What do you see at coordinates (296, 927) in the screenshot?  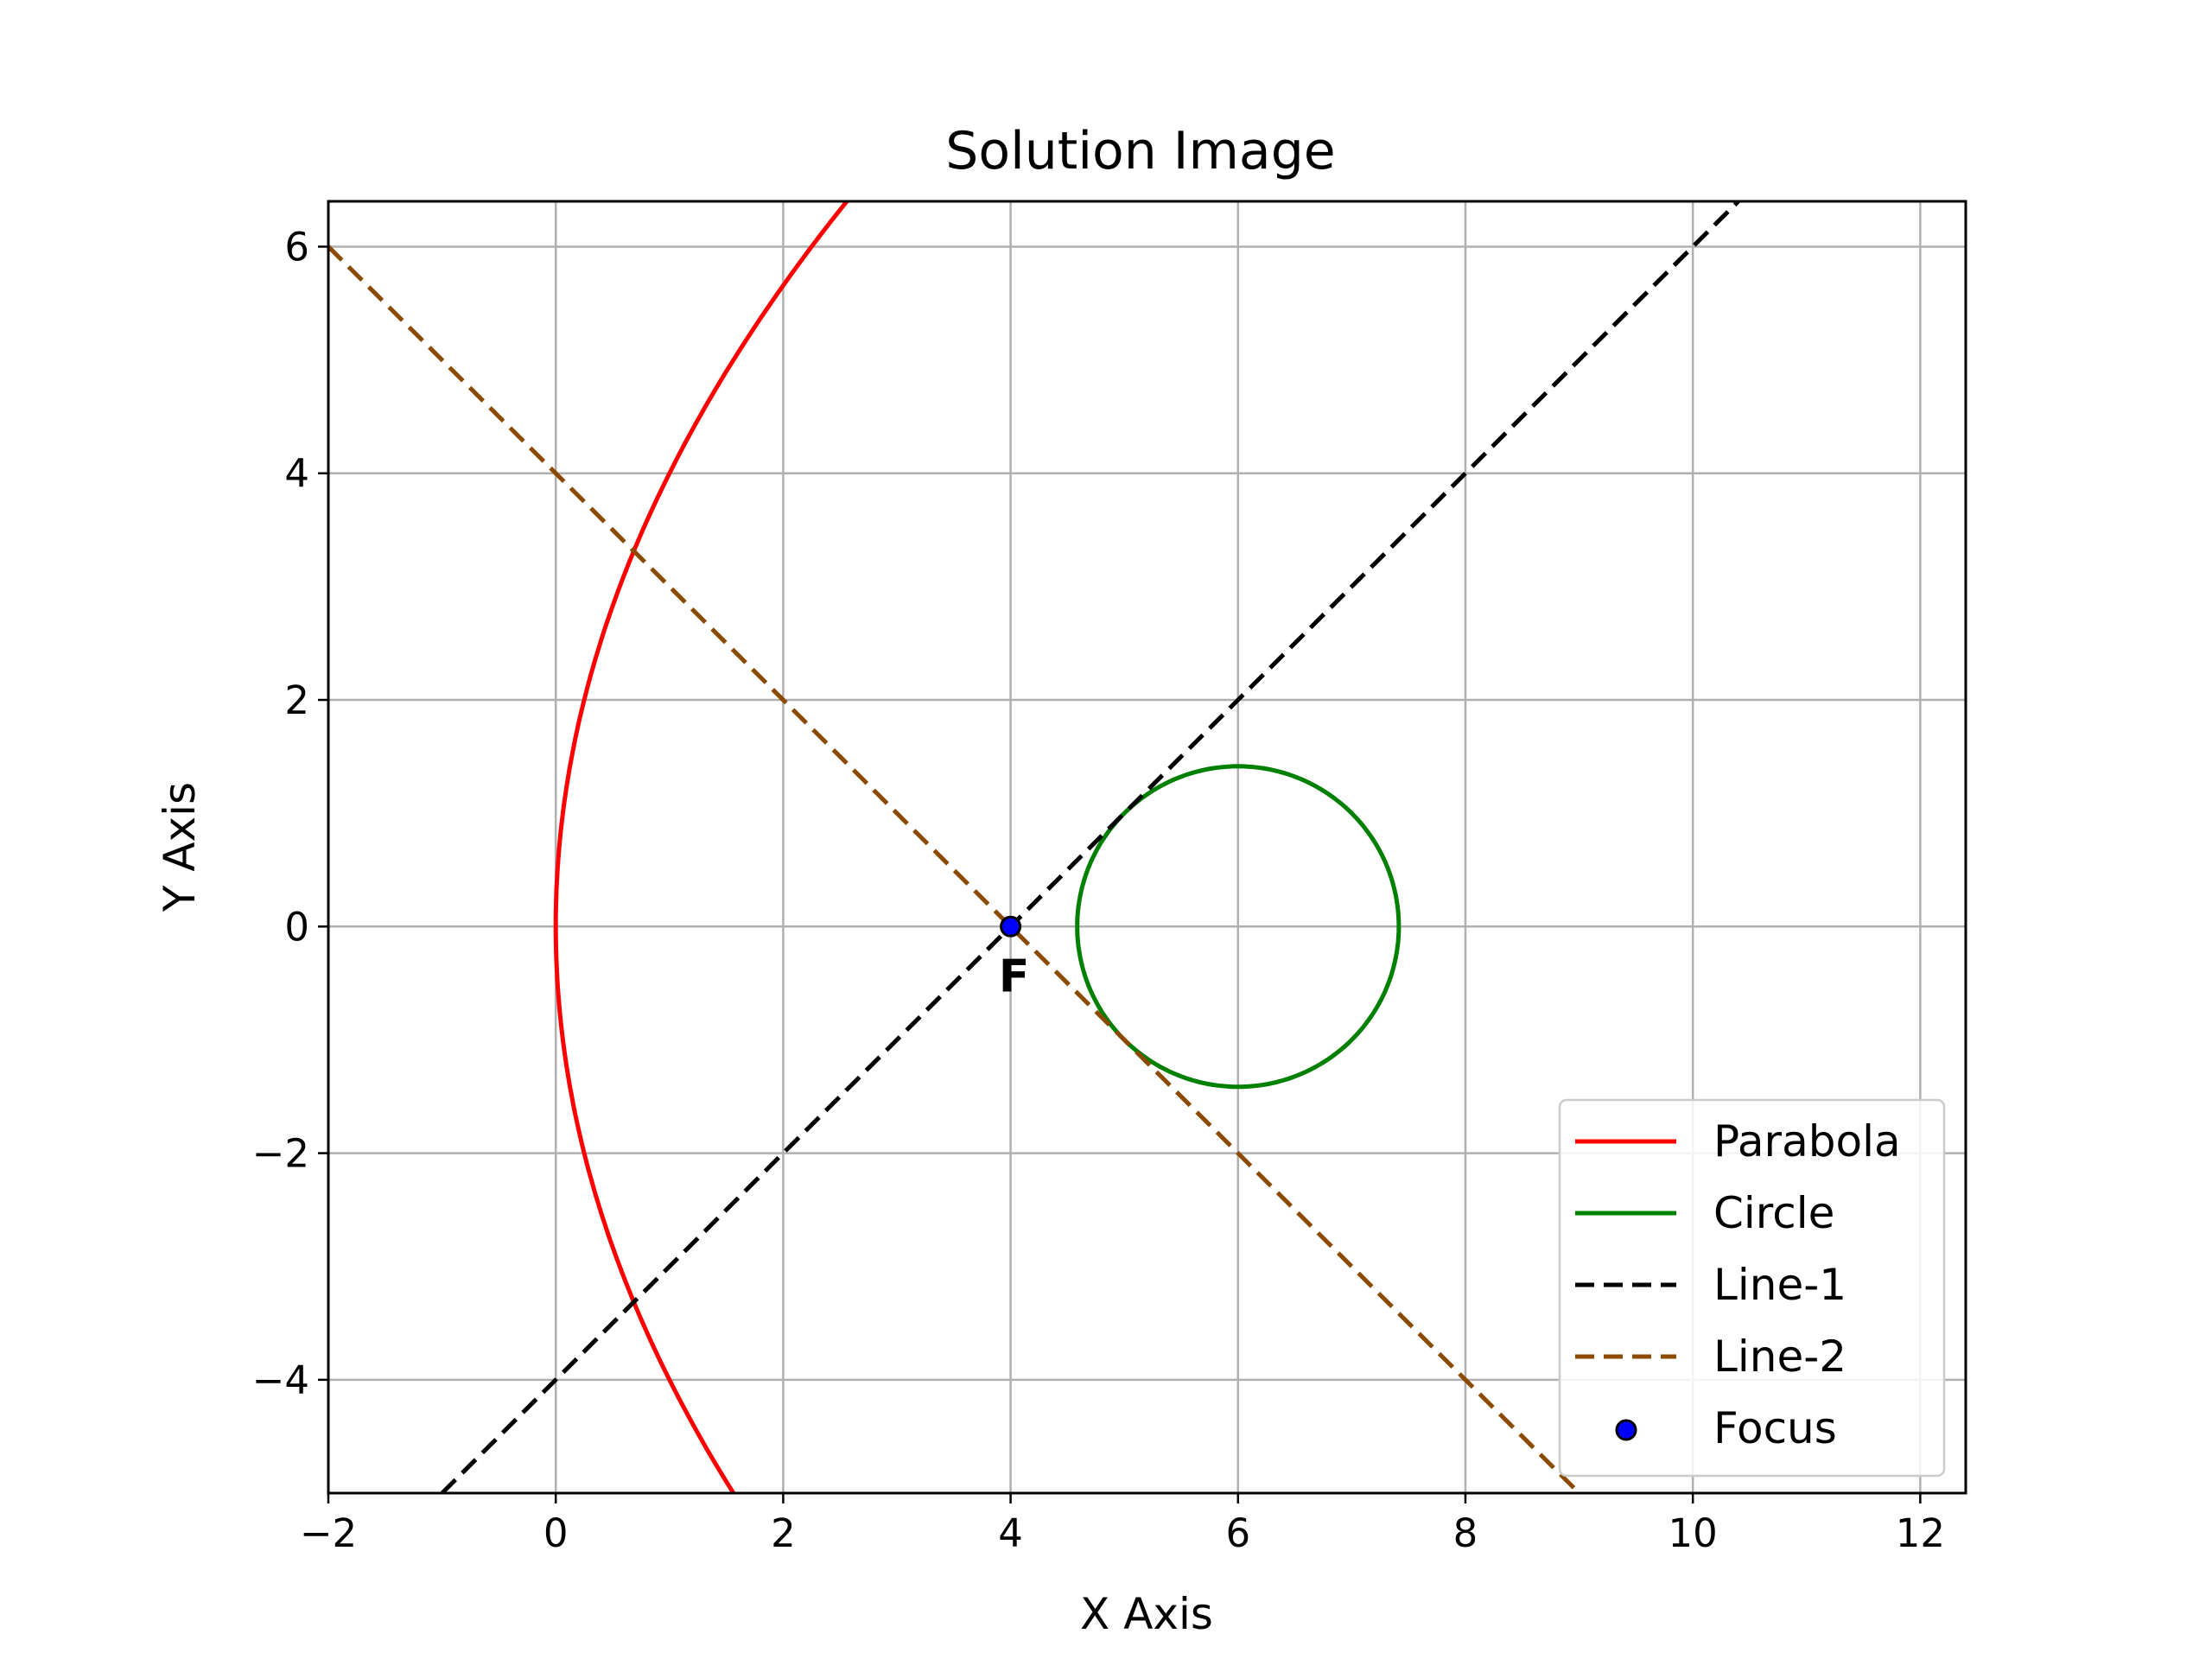 I see `y-tick-label: 0` at bounding box center [296, 927].